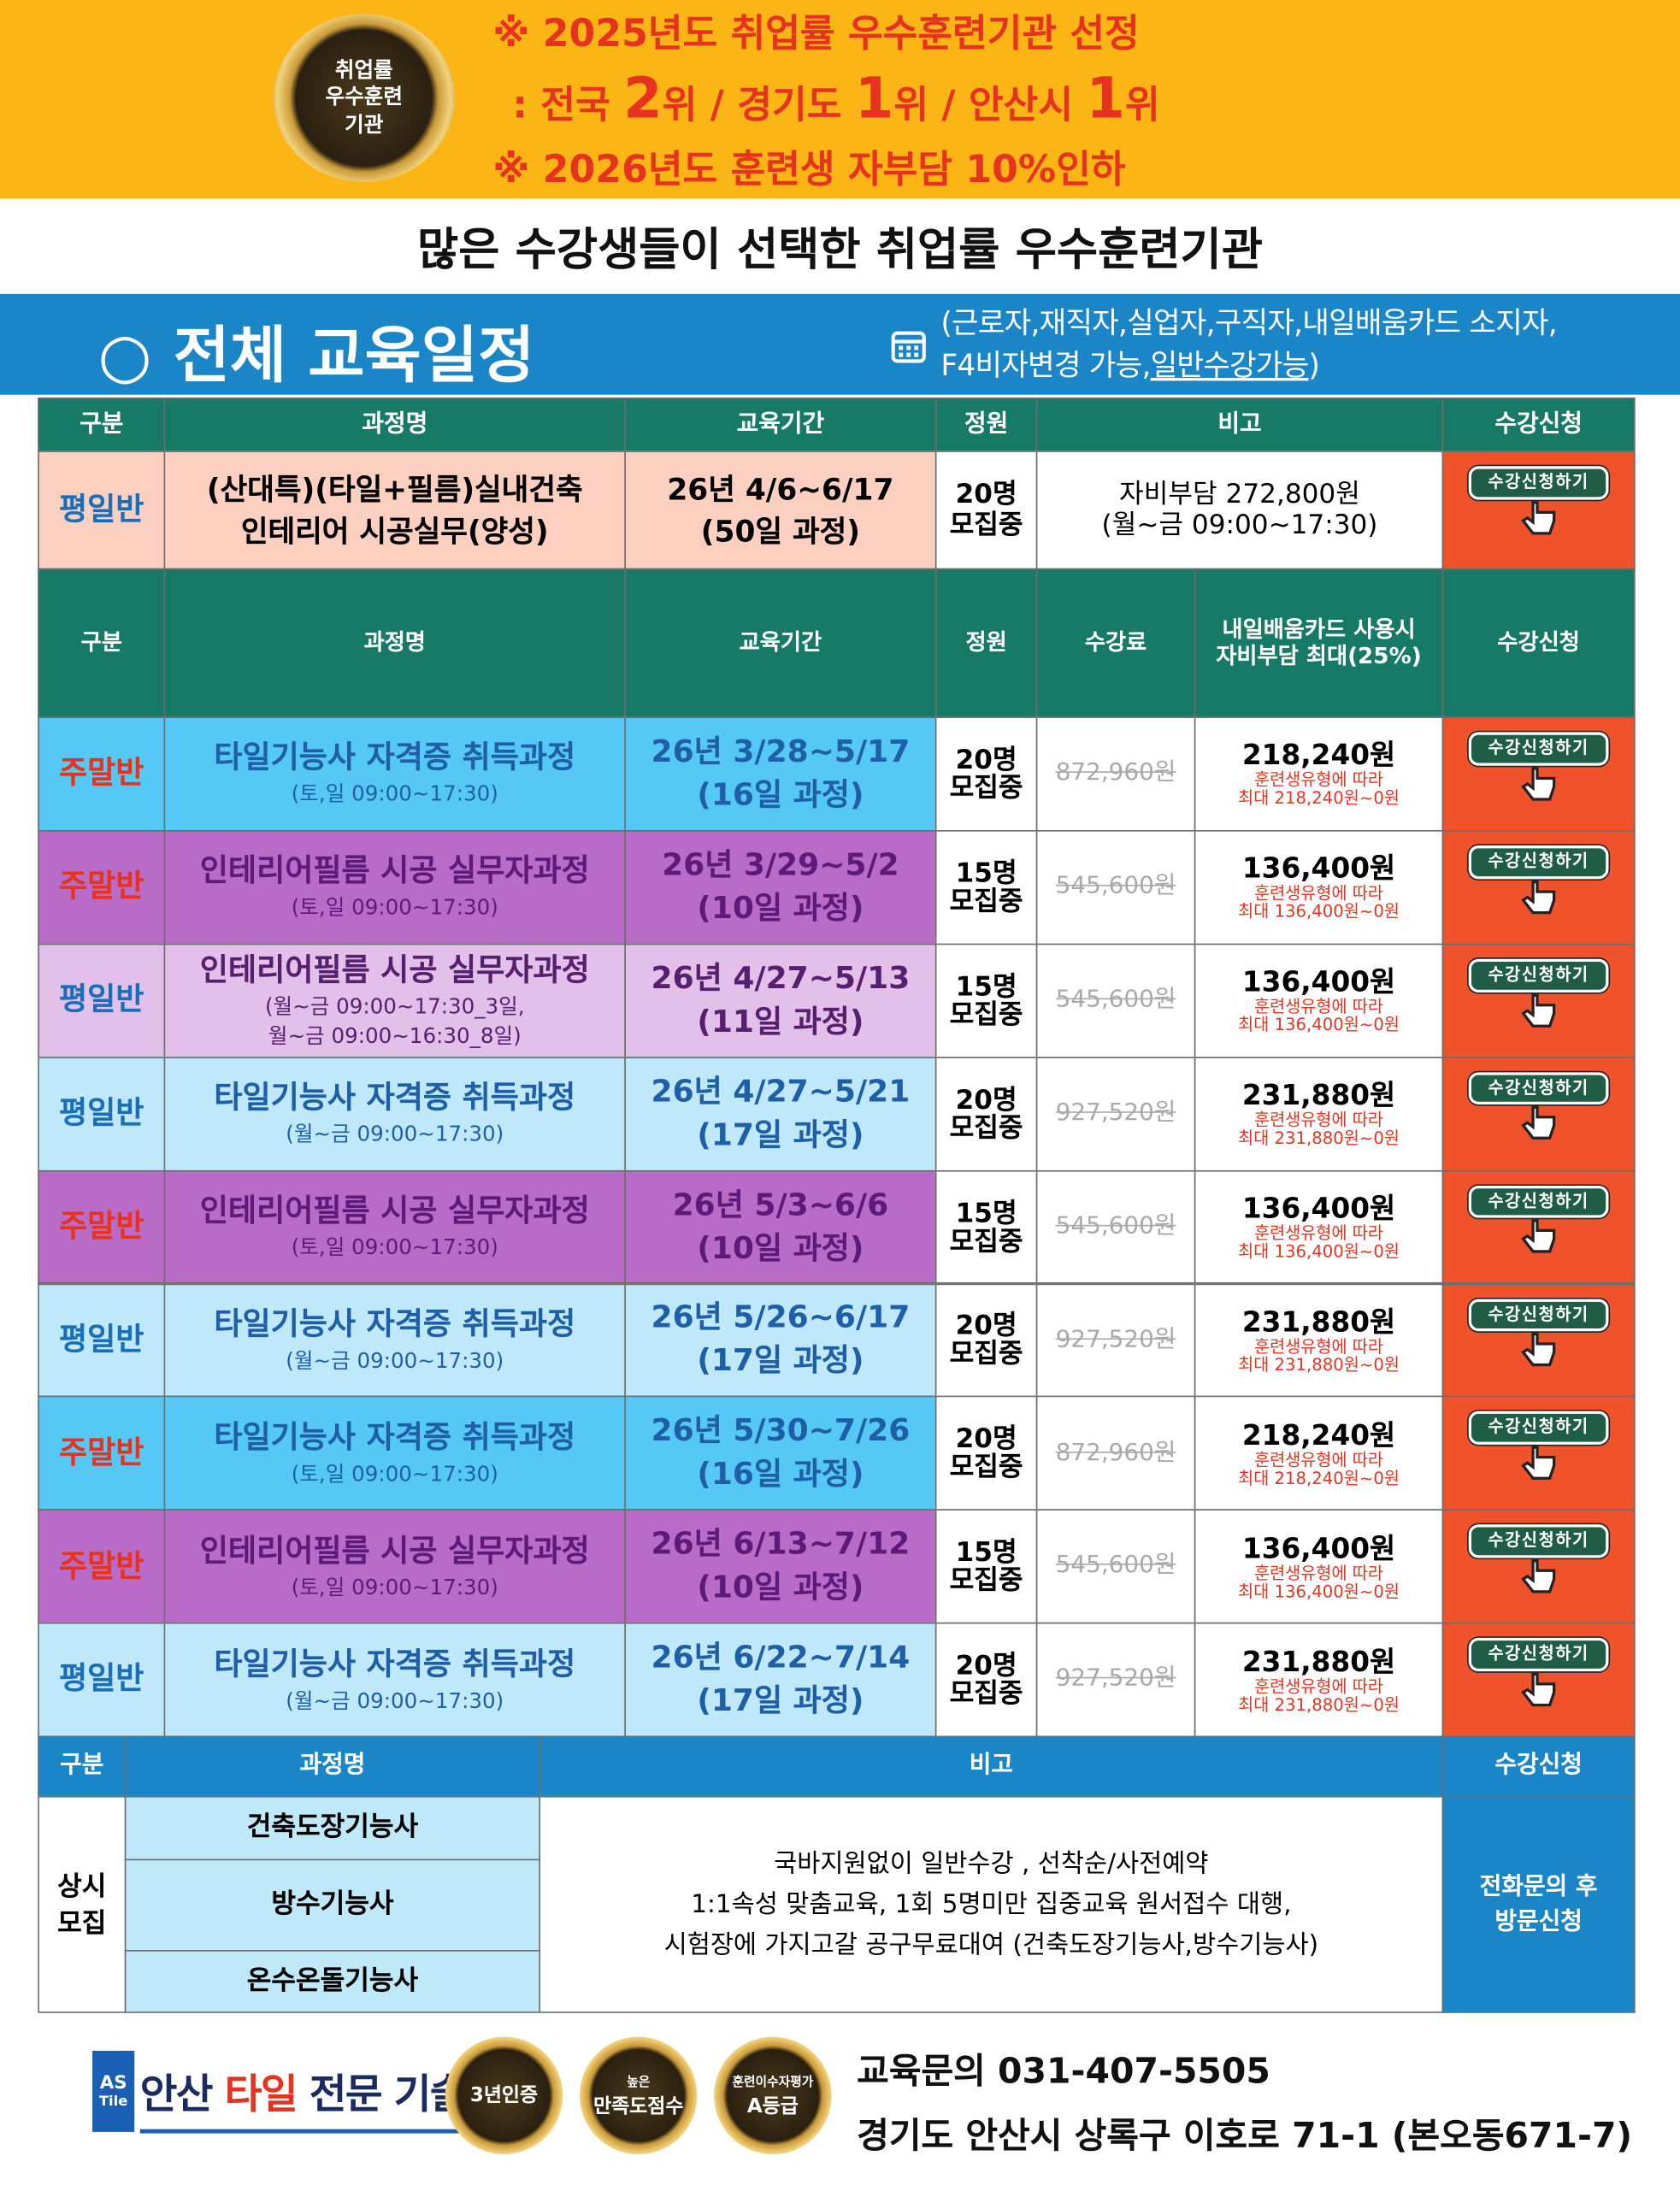  What do you see at coordinates (82, 1766) in the screenshot?
I see `header-cell: 구분` at bounding box center [82, 1766].